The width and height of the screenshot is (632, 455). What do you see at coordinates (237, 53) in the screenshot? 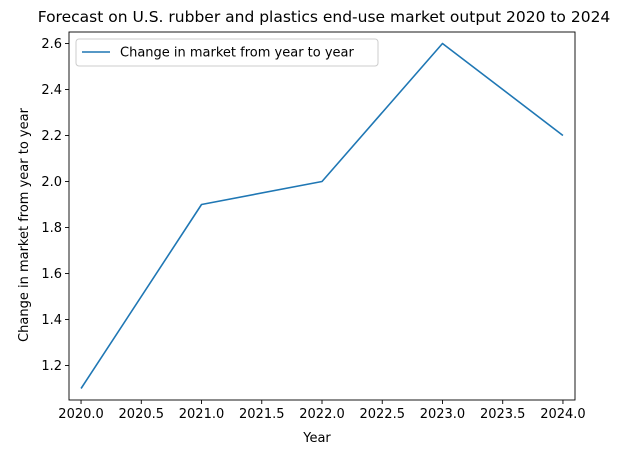
I see `legend-label: Change in market from year to year` at bounding box center [237, 53].